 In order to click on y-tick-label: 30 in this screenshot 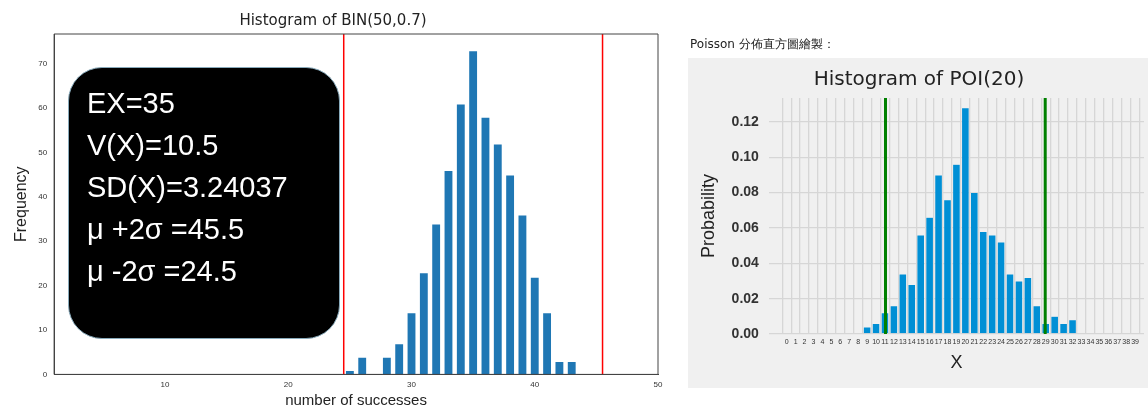, I will do `click(43, 241)`.